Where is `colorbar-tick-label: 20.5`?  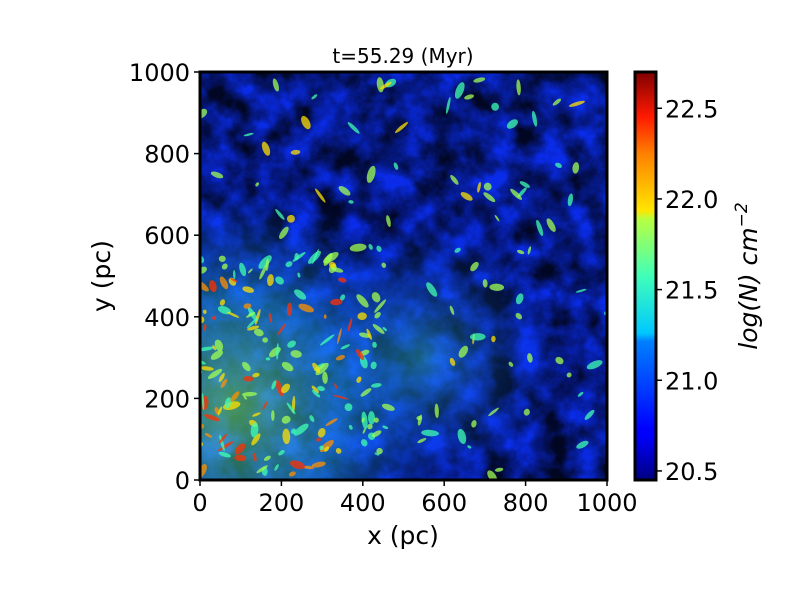
colorbar-tick-label: 20.5 is located at coordinates (691, 472).